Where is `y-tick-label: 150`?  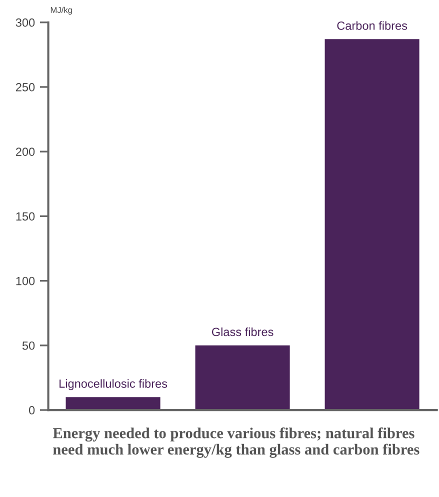
y-tick-label: 150 is located at coordinates (25, 216).